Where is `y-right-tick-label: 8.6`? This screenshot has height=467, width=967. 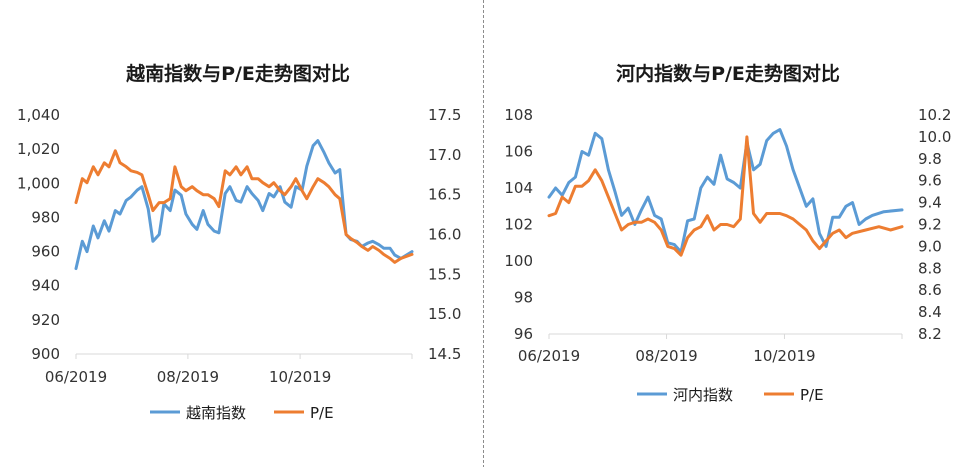 y-right-tick-label: 8.6 is located at coordinates (930, 290).